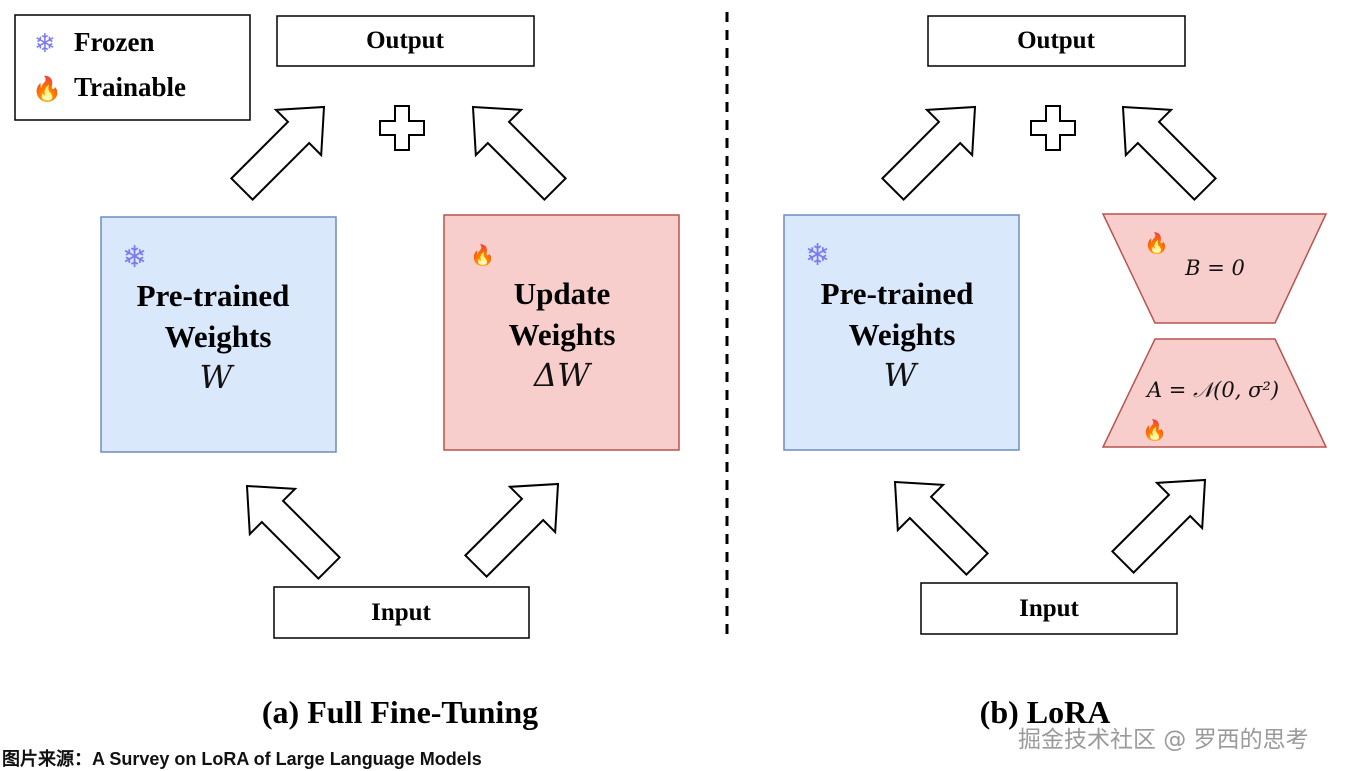 Image resolution: width=1350 pixels, height=771 pixels. Describe the element at coordinates (1212, 390) in the screenshot. I see `a-equals-normal: A = 𝒩(0, σ²)` at that location.